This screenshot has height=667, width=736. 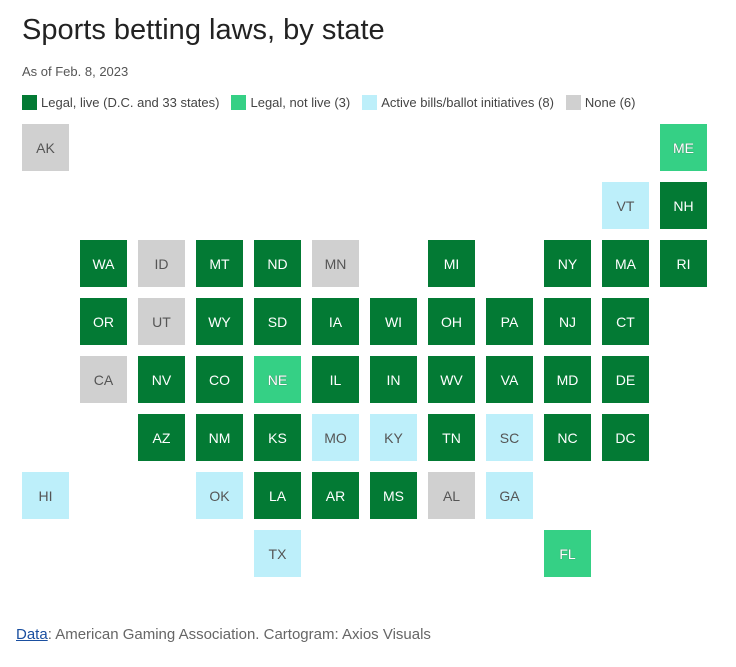 What do you see at coordinates (29, 102) in the screenshot?
I see `legend-swatch-live` at bounding box center [29, 102].